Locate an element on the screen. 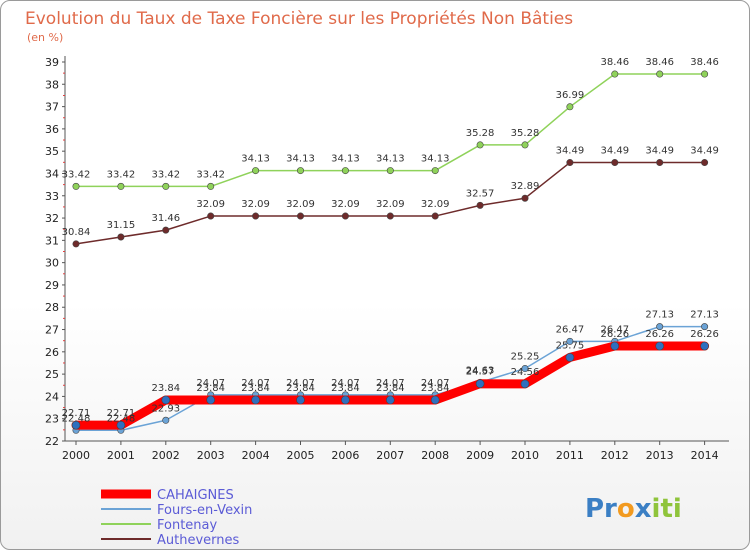  x-tick-label: 2005 is located at coordinates (301, 455).